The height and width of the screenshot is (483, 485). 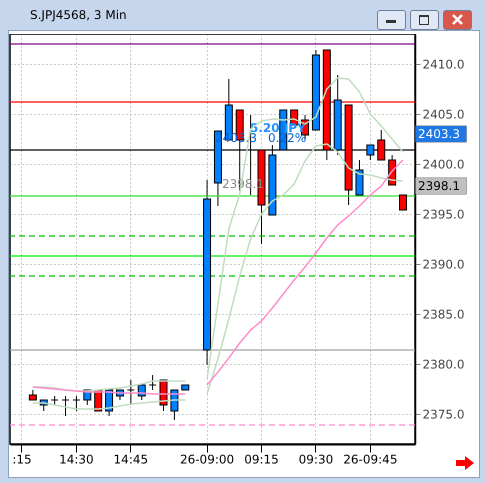 I want to click on x-tick-label: 09:30, so click(x=316, y=459).